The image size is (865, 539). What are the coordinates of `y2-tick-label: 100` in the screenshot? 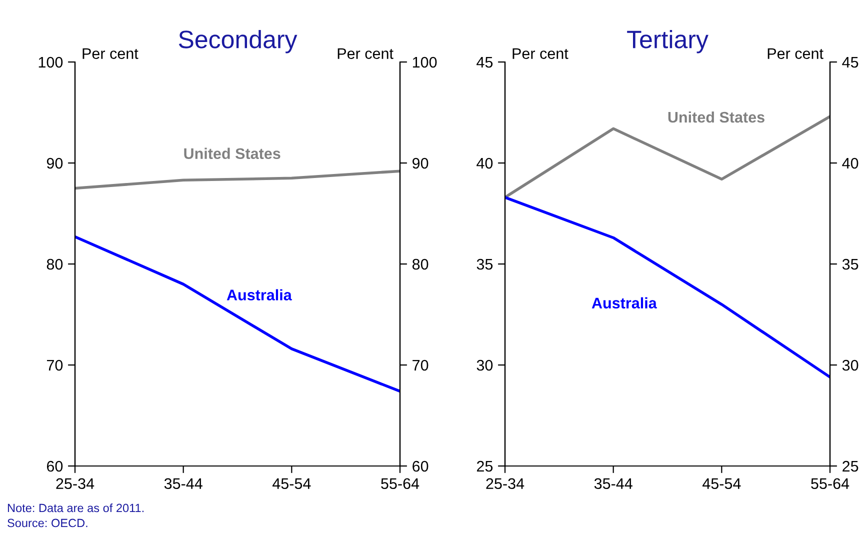 It's located at (424, 62).